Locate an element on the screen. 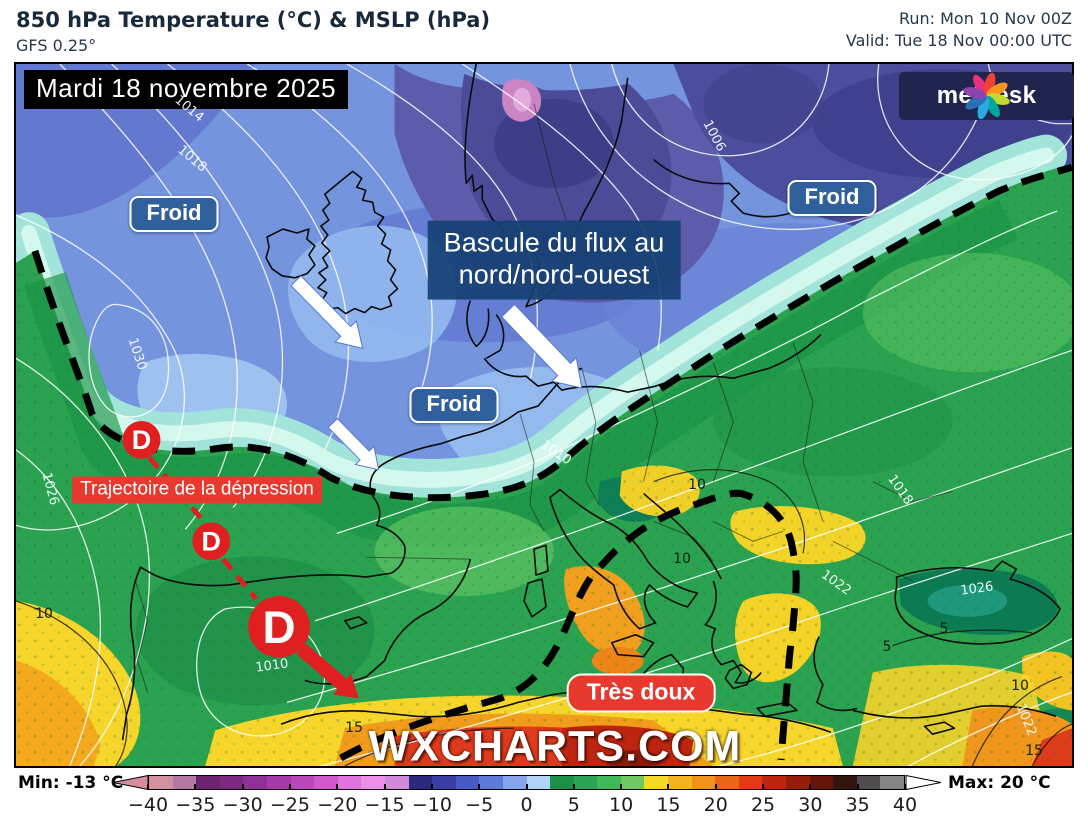  colorbar-tick-label: 40 is located at coordinates (905, 805).